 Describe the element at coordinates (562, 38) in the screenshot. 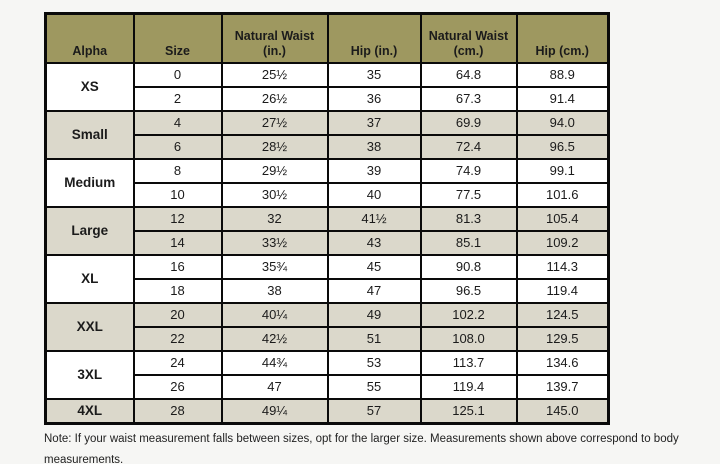

I see `column-header: Hip (cm.)` at that location.